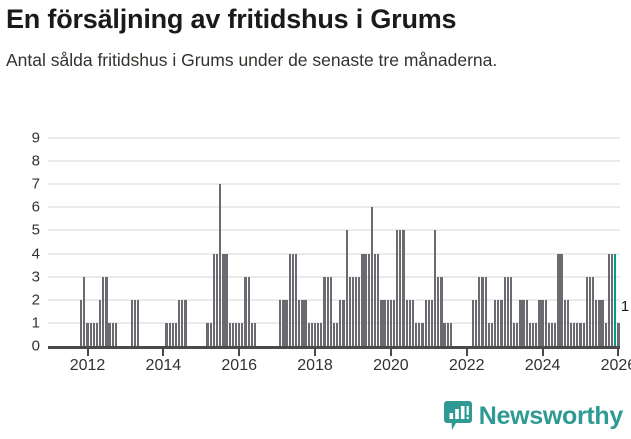  What do you see at coordinates (87, 365) in the screenshot?
I see `x-axis-tick-label: 2012` at bounding box center [87, 365].